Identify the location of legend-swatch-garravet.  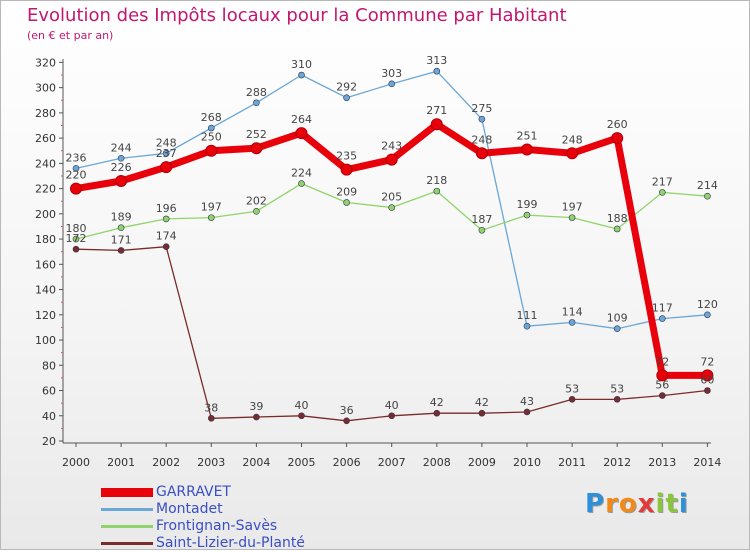
(127, 492).